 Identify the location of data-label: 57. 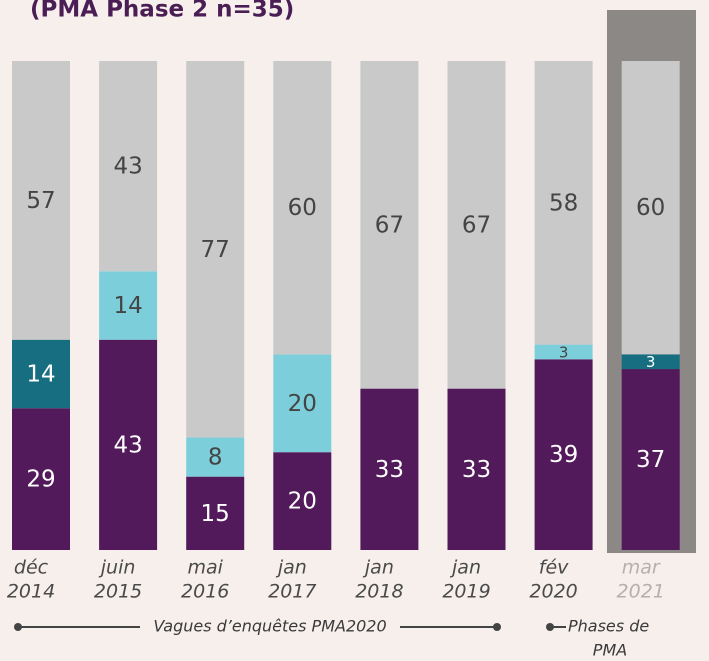
(40, 201).